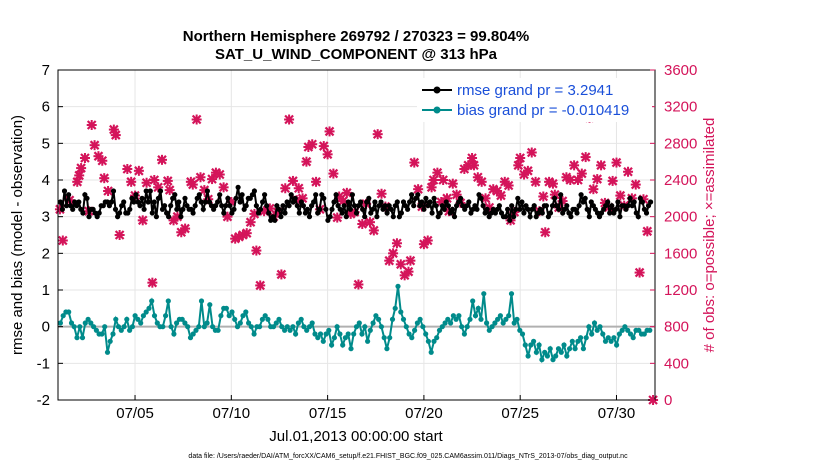 This screenshot has width=830, height=470. What do you see at coordinates (680, 143) in the screenshot?
I see `y-right-tick-label-7: 2800` at bounding box center [680, 143].